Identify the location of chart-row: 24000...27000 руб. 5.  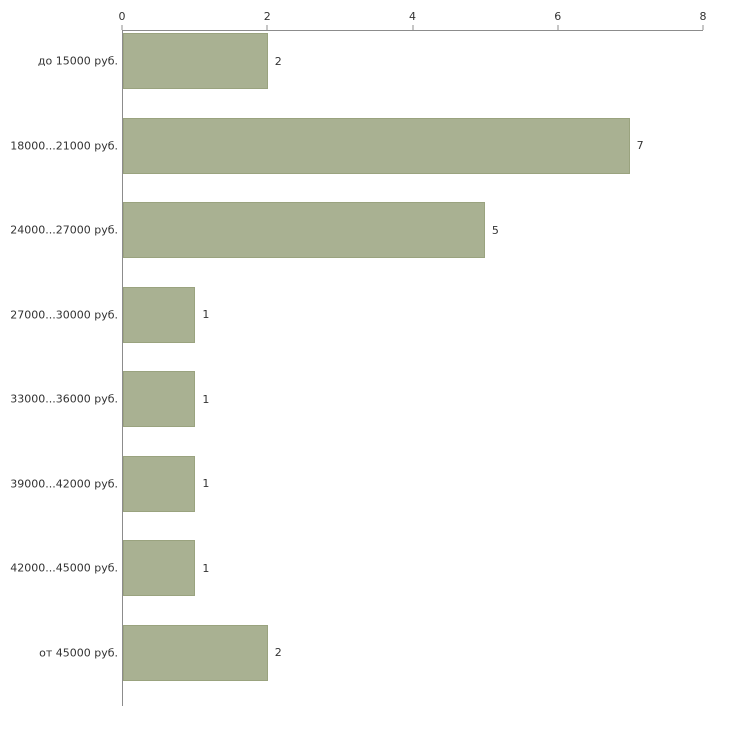
(351, 242).